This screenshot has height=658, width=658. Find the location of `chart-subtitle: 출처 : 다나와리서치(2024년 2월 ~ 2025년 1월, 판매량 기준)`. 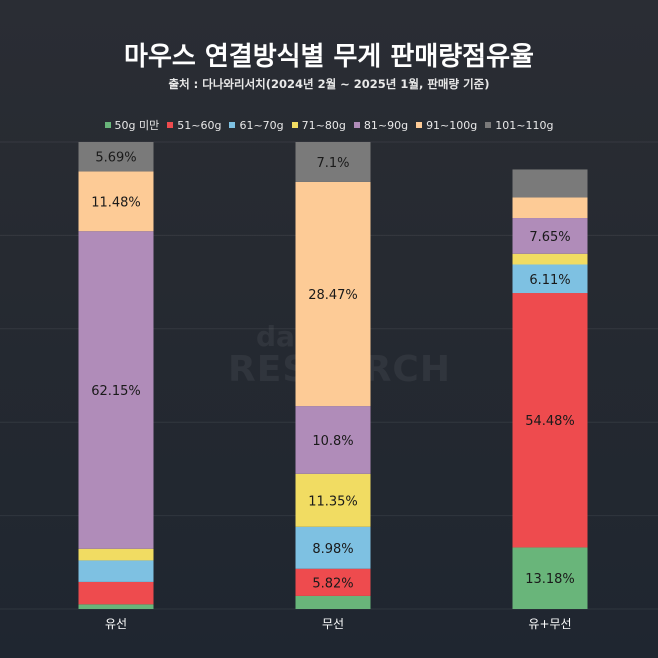

chart-subtitle: 출처 : 다나와리서치(2024년 2월 ~ 2025년 1월, 판매량 기준) is located at coordinates (329, 84).